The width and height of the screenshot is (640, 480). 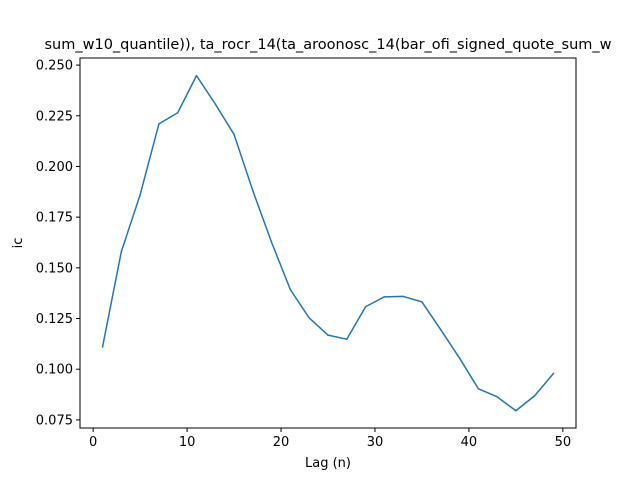 I want to click on y-axis-label: ic, so click(x=18, y=243).